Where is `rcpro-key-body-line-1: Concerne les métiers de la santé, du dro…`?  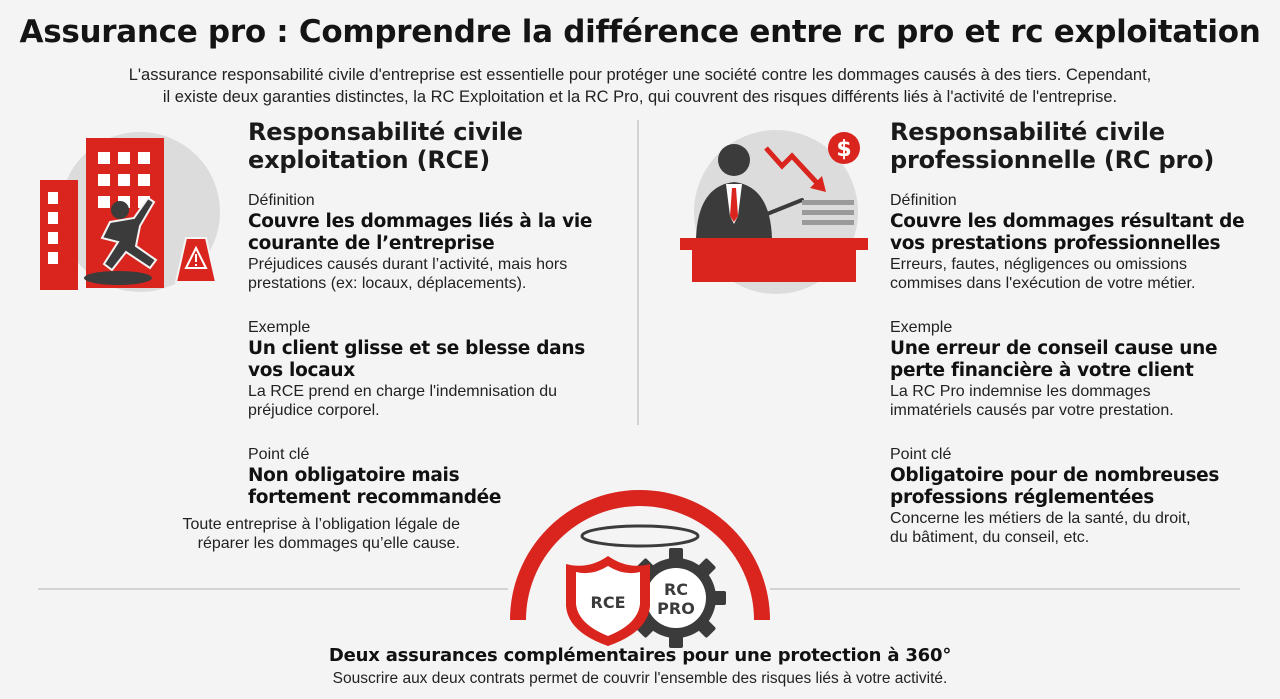
rcpro-key-body-line-1: Concerne les métiers de la santé, du dro… is located at coordinates (1040, 518).